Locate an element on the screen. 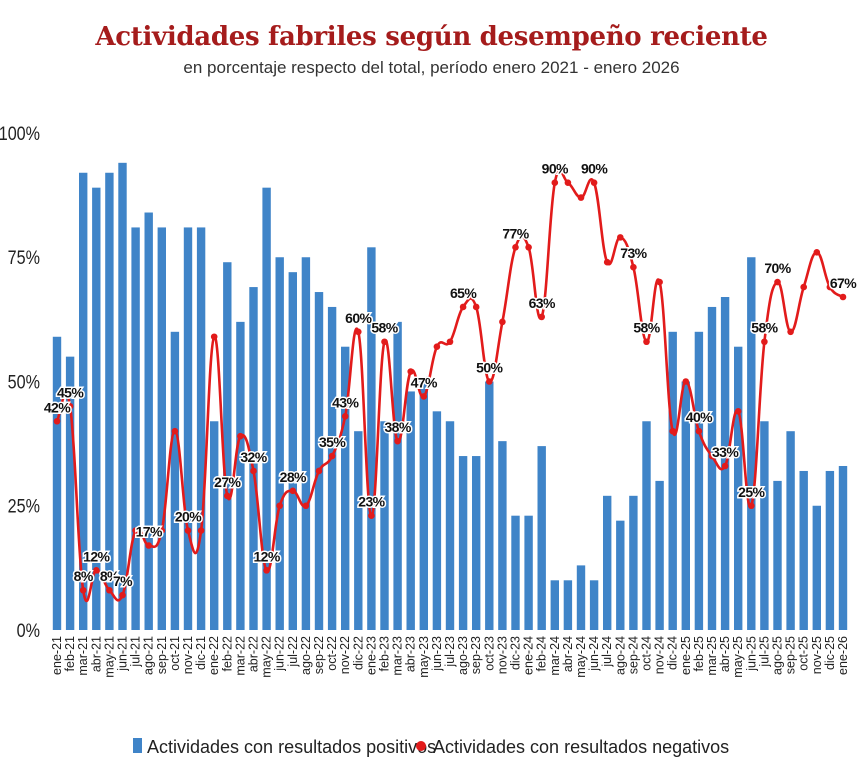 This screenshot has height=766, width=863. data-label: 63% is located at coordinates (542, 303).